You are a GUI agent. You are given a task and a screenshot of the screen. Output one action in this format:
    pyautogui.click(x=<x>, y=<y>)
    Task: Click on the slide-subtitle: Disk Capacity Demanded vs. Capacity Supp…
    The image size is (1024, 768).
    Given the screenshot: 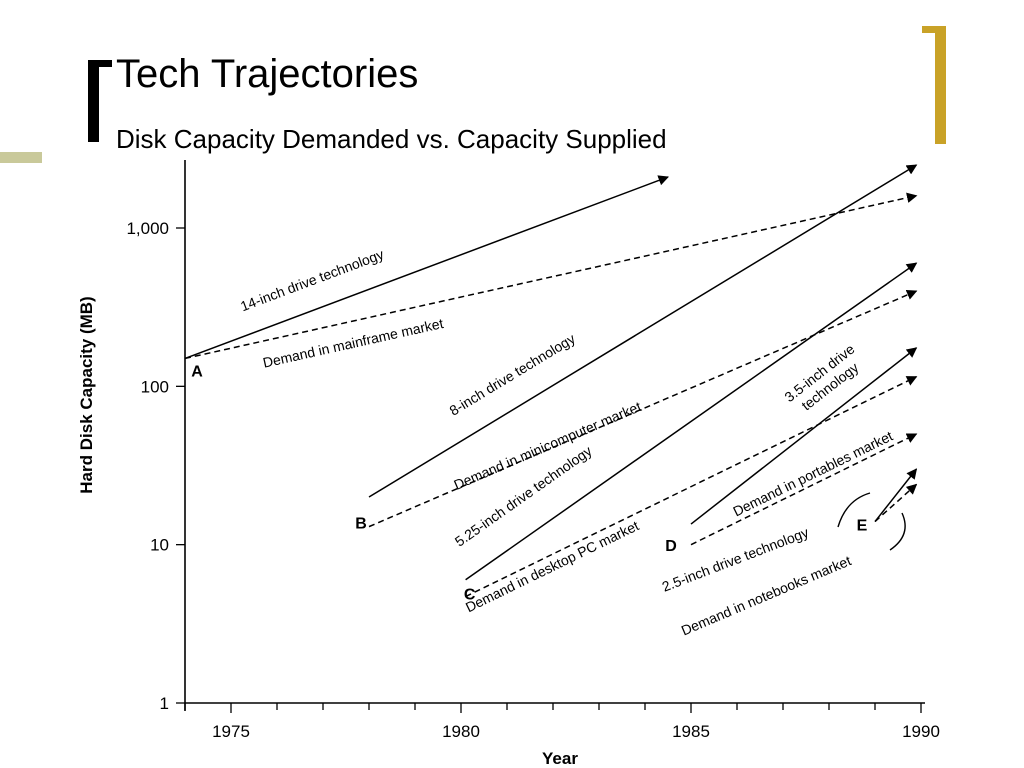 What is the action you would take?
    pyautogui.click(x=391, y=139)
    